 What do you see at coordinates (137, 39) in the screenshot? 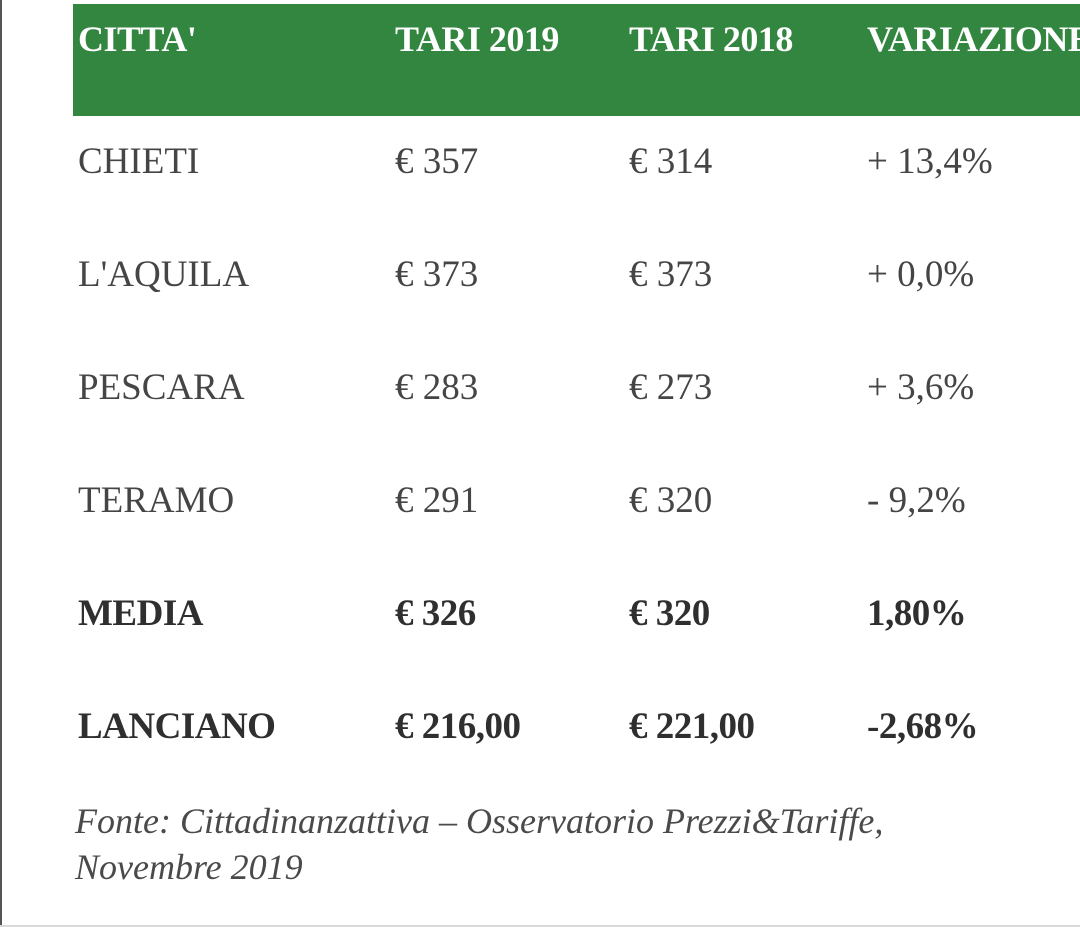
I see `header-city: CITTA'` at bounding box center [137, 39].